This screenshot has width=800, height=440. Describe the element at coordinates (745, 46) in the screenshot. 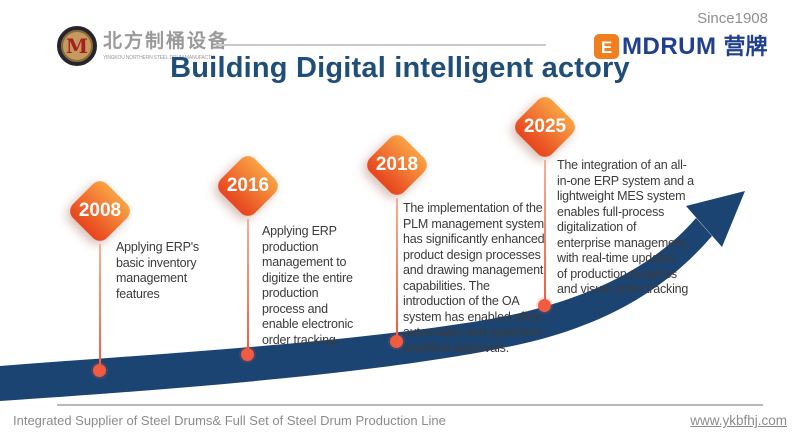

I see `brand-suffix: 营牌` at that location.